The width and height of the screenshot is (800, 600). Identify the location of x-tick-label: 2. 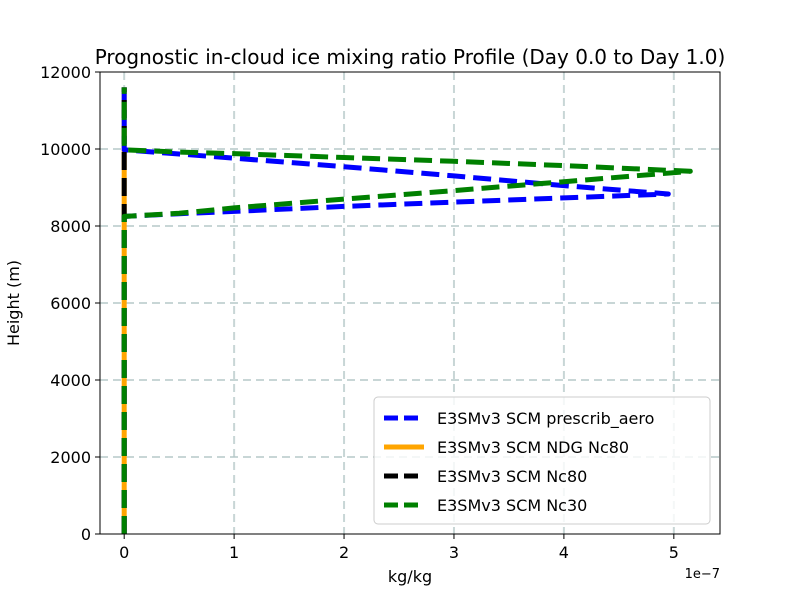
(344, 552).